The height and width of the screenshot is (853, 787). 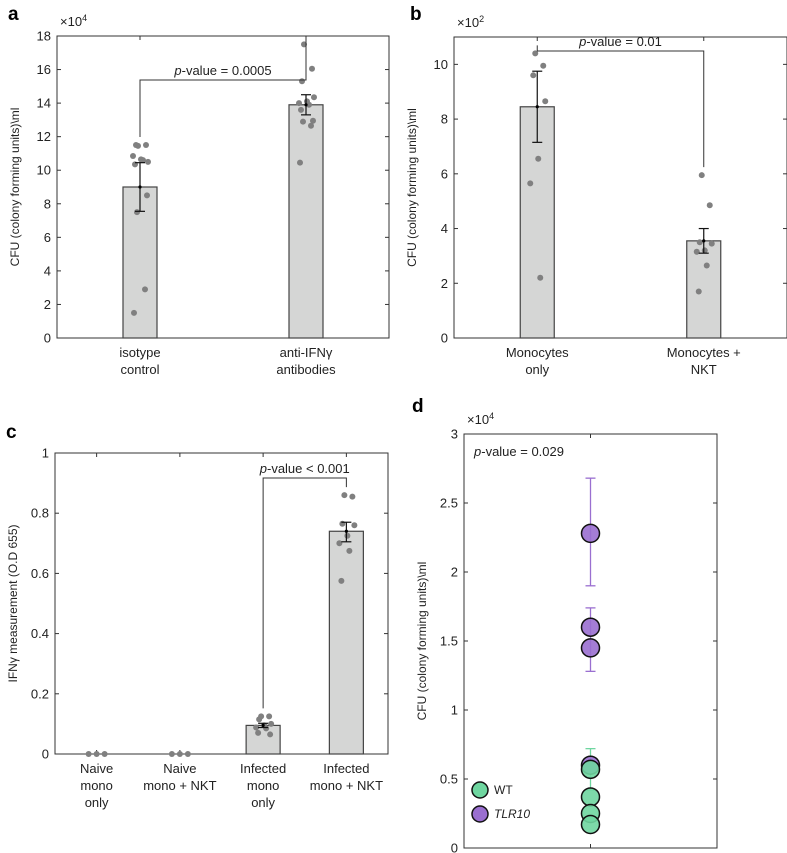 What do you see at coordinates (47, 237) in the screenshot?
I see `y-tick-label: 6` at bounding box center [47, 237].